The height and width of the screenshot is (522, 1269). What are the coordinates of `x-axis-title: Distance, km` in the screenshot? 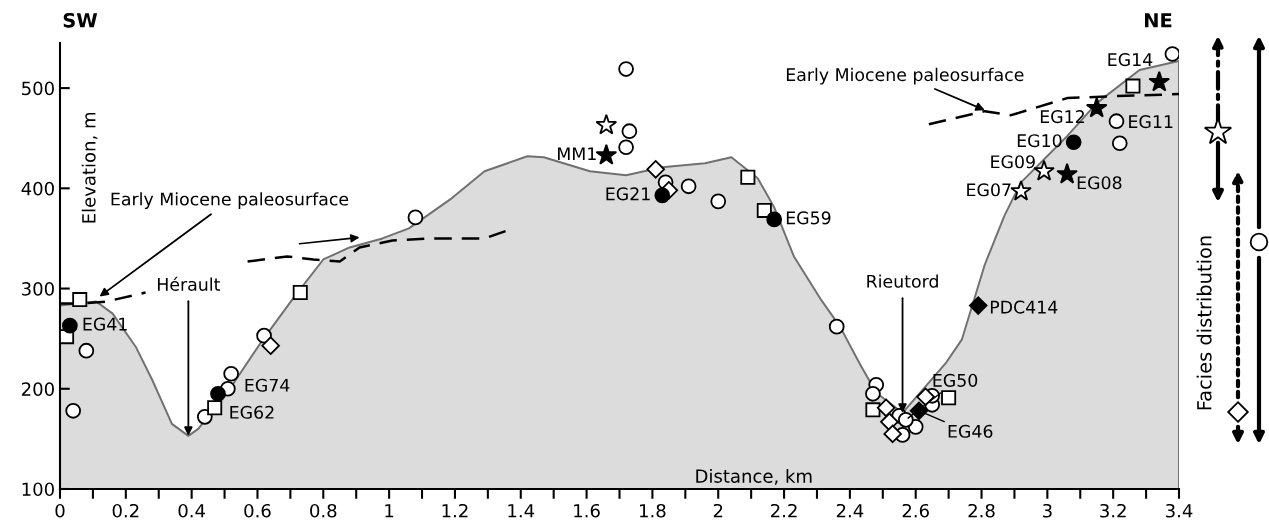 It's located at (754, 476).